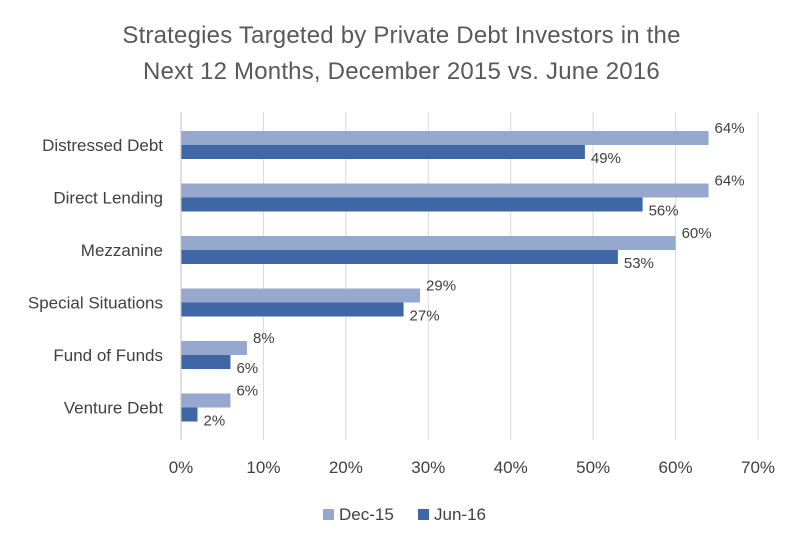  Describe the element at coordinates (511, 467) in the screenshot. I see `x-tick-label: 40%` at that location.